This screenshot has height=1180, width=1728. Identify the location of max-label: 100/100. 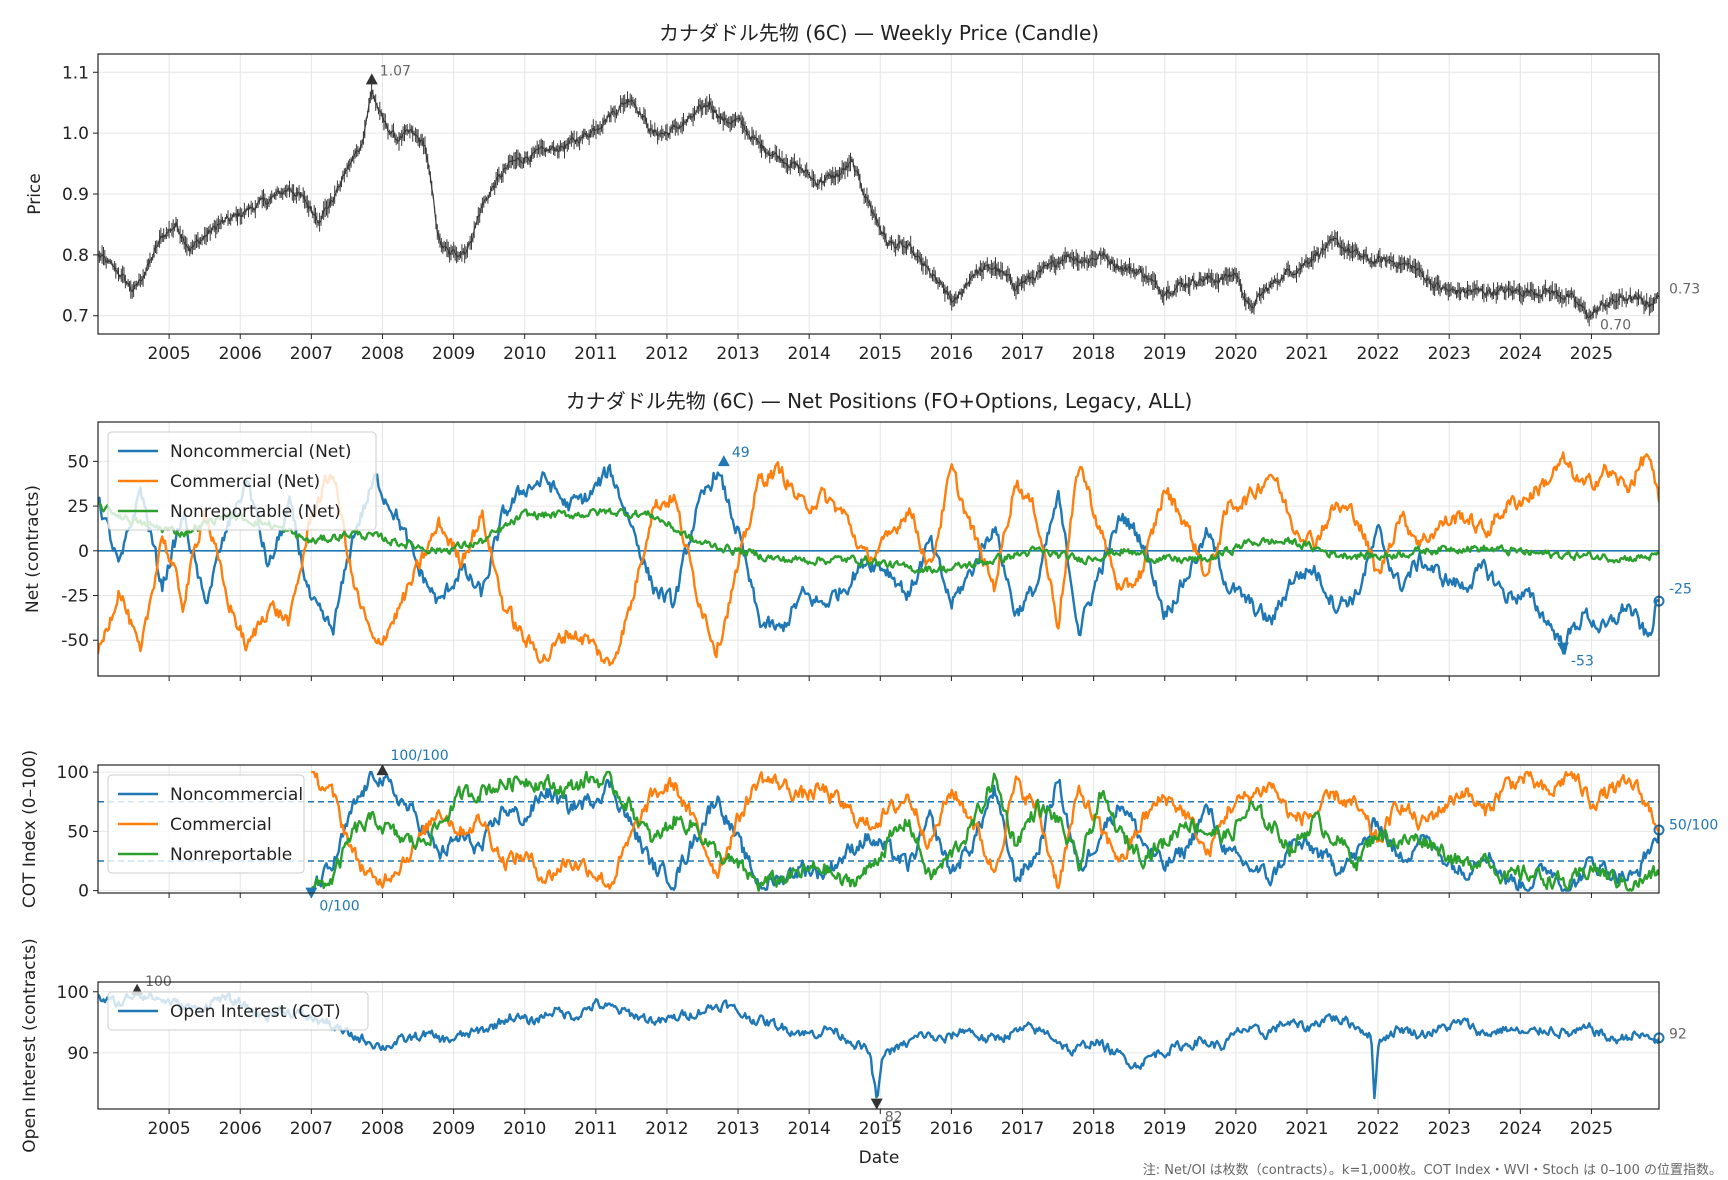
(419, 756).